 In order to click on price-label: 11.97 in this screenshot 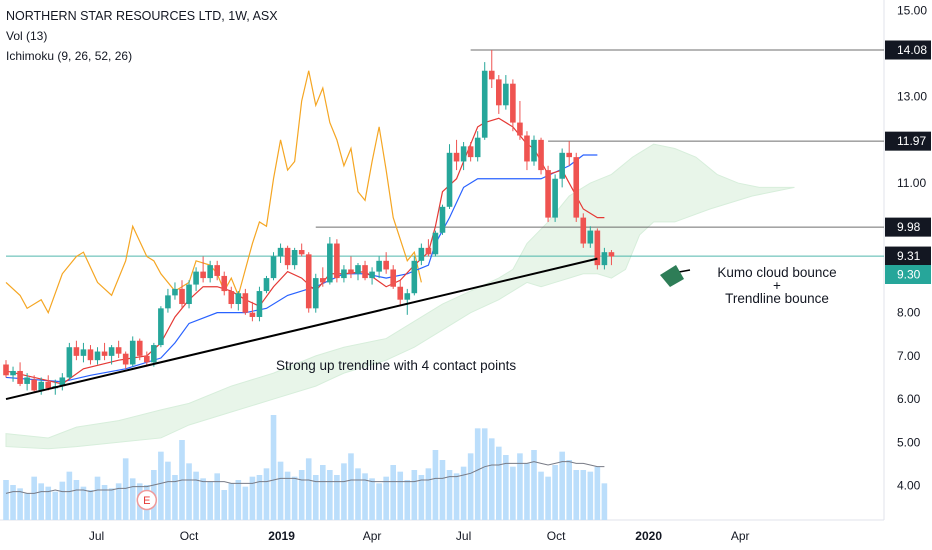, I will do `click(908, 141)`.